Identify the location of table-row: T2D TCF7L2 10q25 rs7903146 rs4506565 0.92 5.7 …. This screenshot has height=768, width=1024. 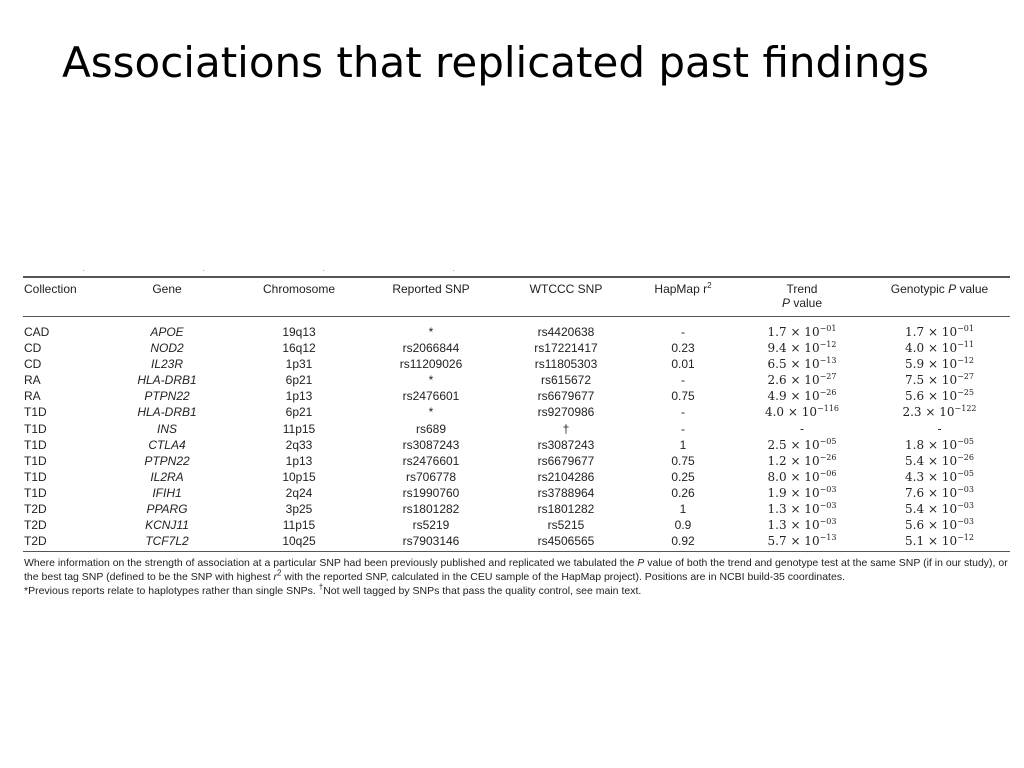
(516, 543).